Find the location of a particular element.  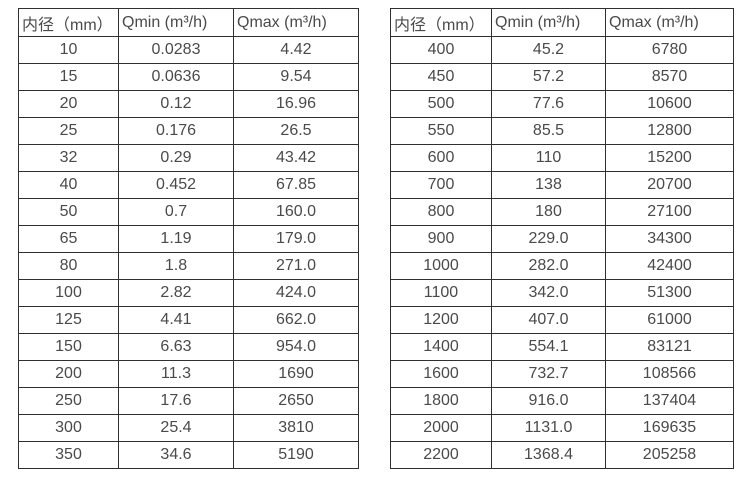

table-row: 800 180 27100 is located at coordinates (562, 212).